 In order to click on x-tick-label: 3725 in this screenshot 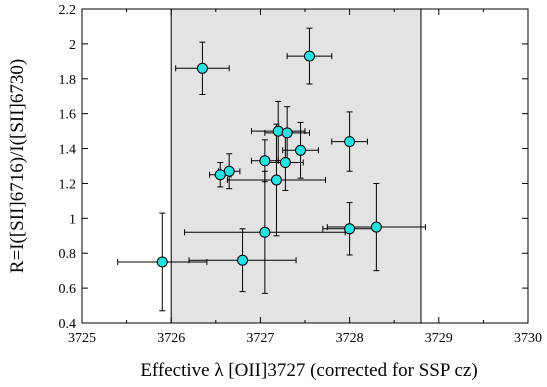, I will do `click(82, 338)`.